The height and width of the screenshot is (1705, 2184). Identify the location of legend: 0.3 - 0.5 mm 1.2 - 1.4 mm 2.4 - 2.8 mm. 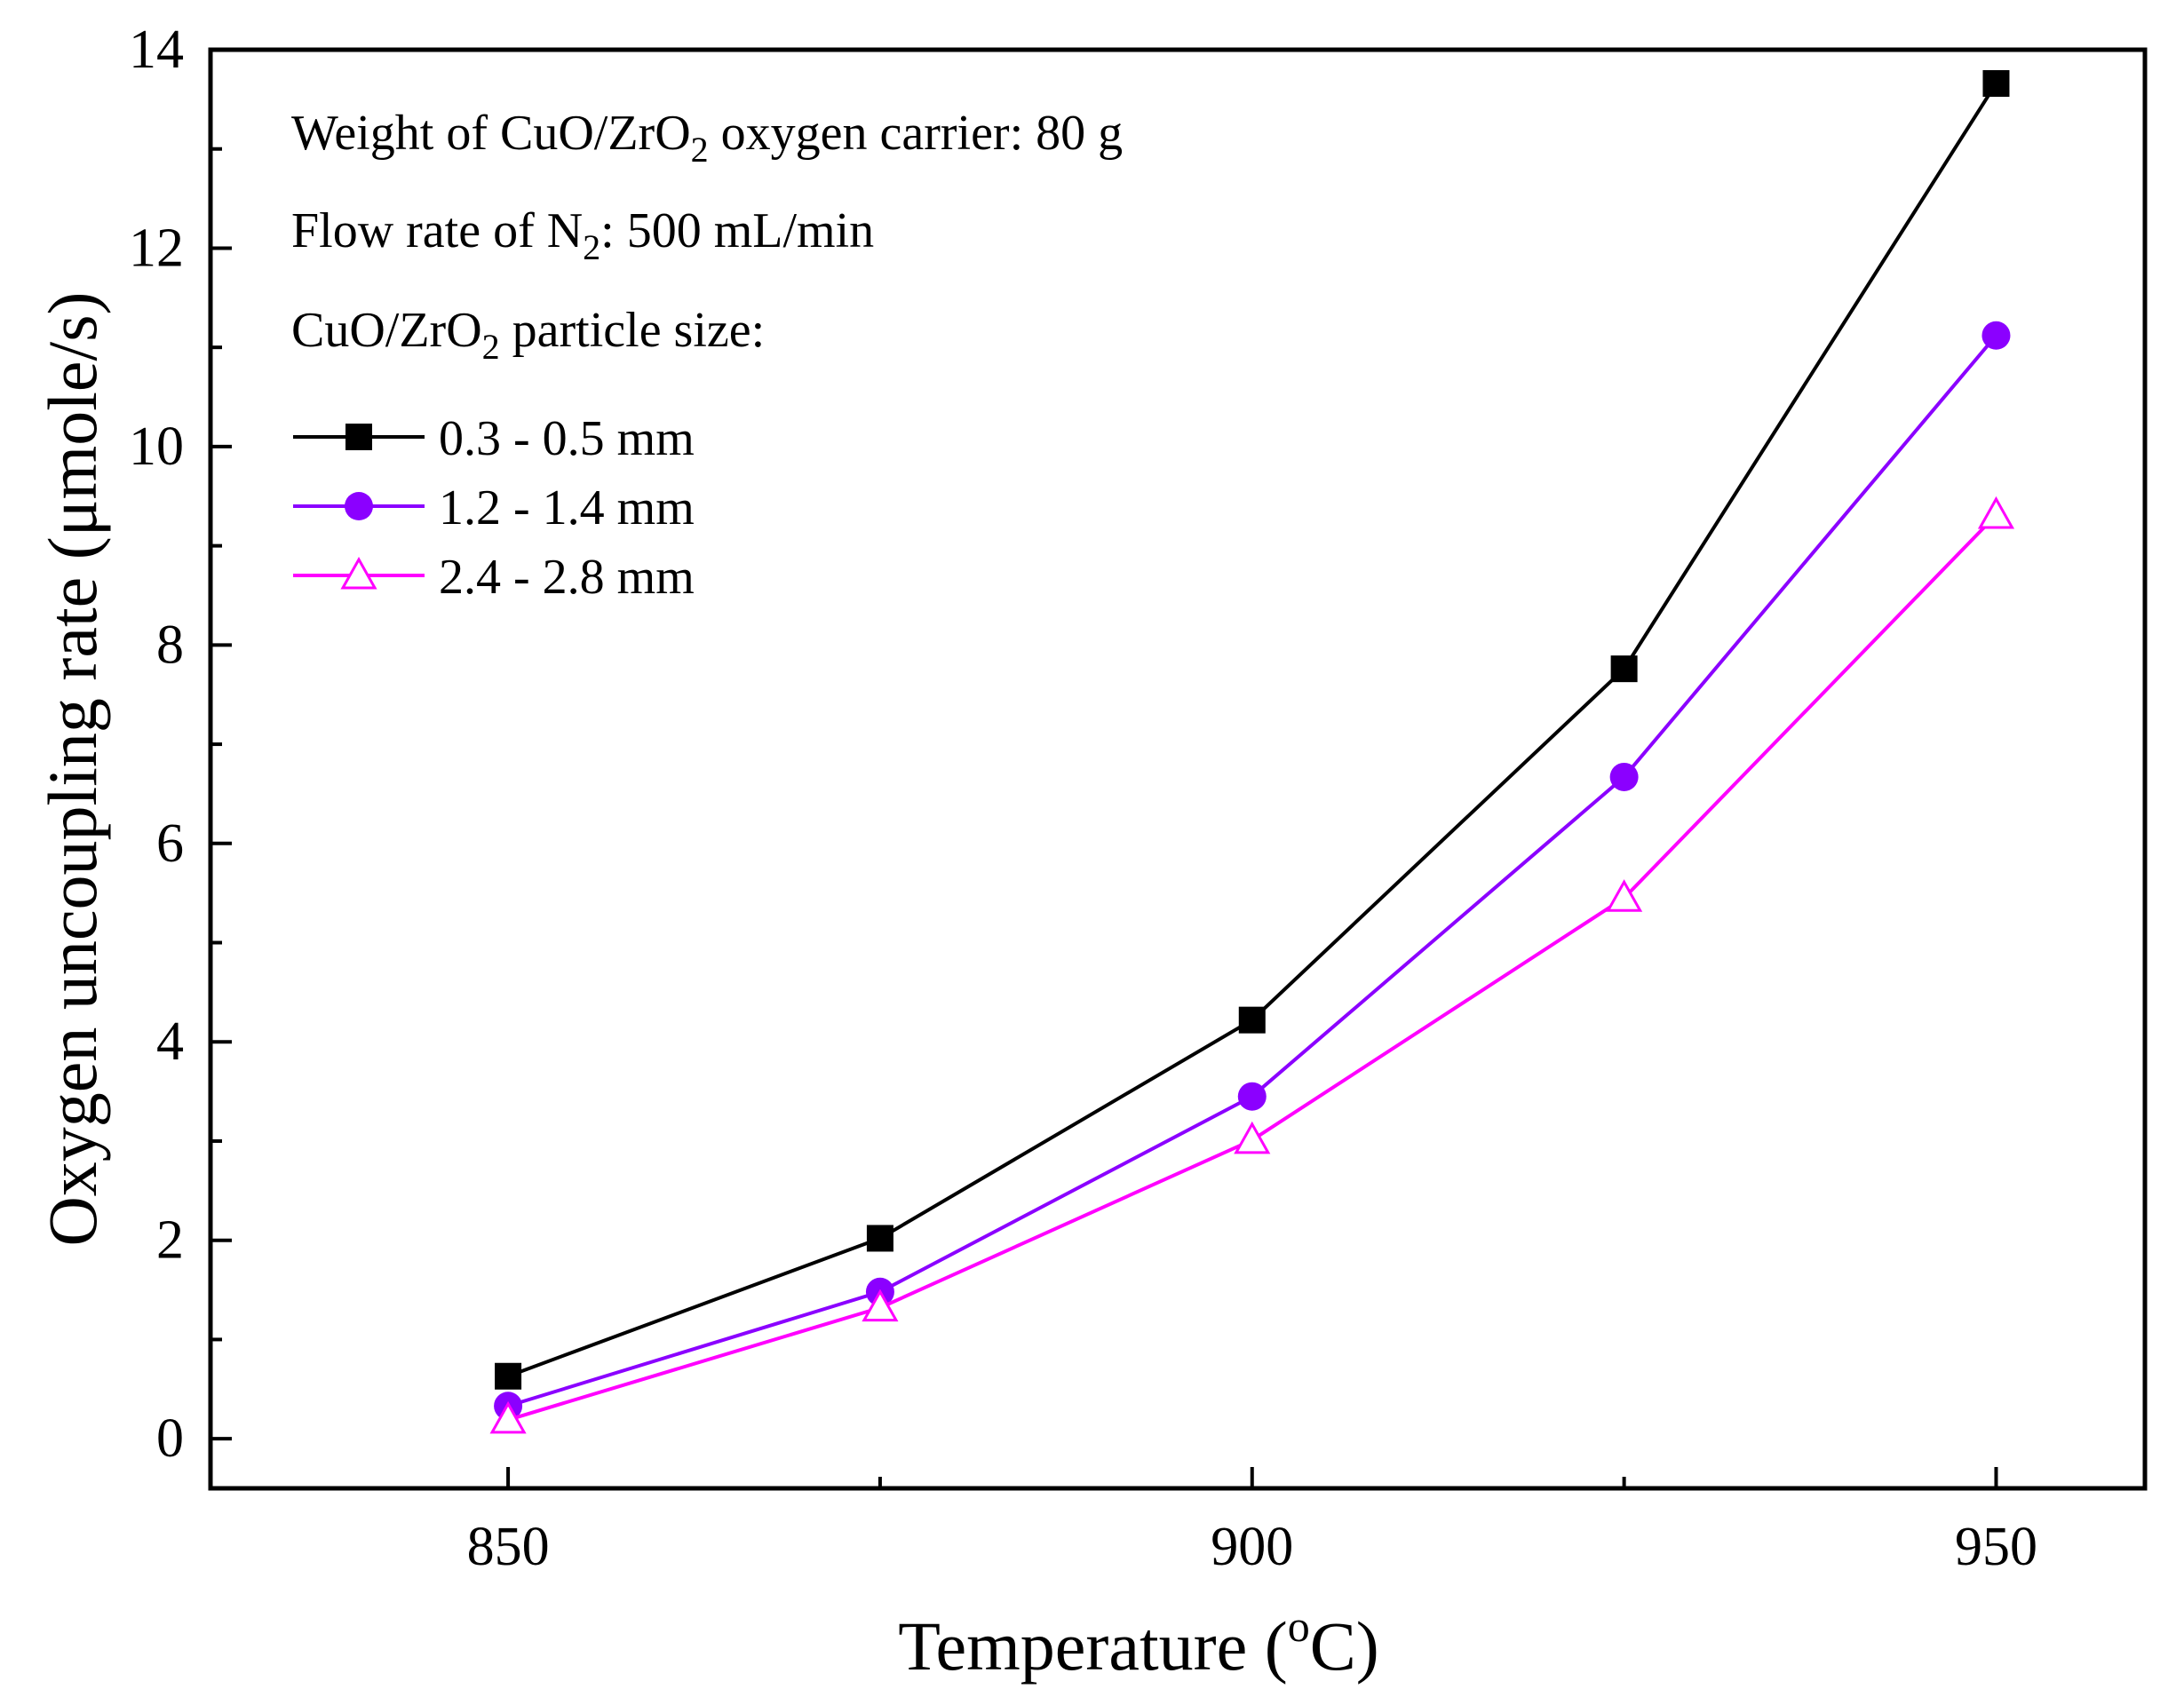
(494, 508).